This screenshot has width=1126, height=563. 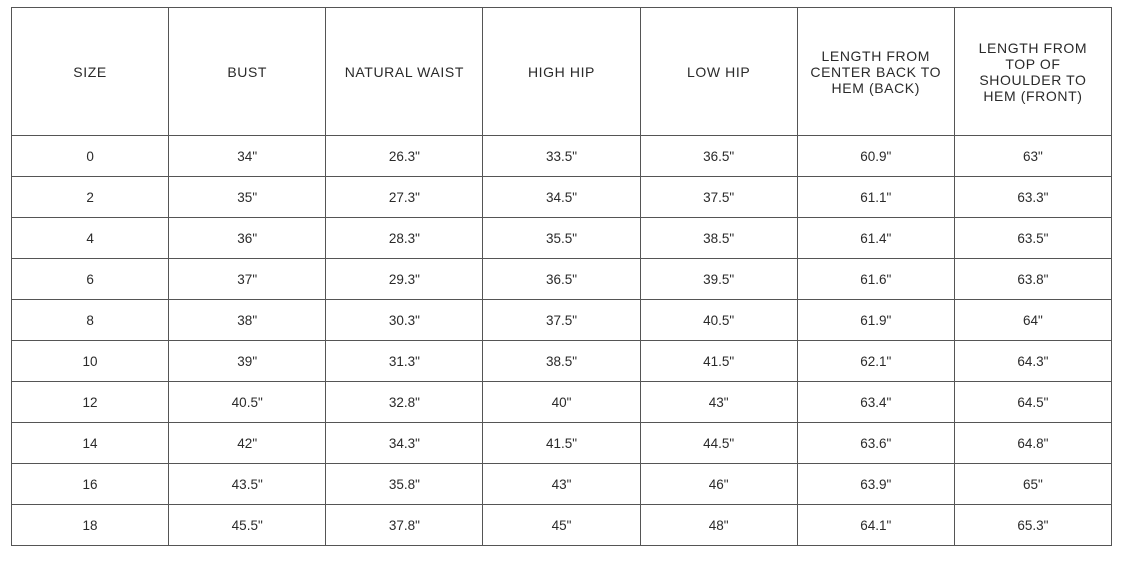 What do you see at coordinates (875, 361) in the screenshot?
I see `table-cell: 62.1"` at bounding box center [875, 361].